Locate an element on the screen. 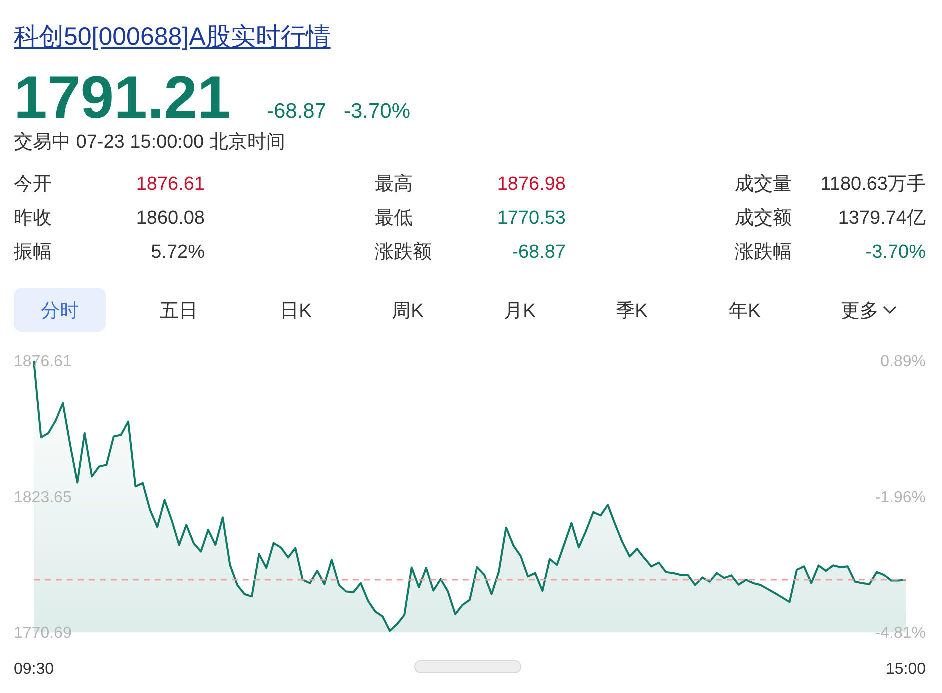 The height and width of the screenshot is (693, 942). text: 1876.98 is located at coordinates (531, 184).